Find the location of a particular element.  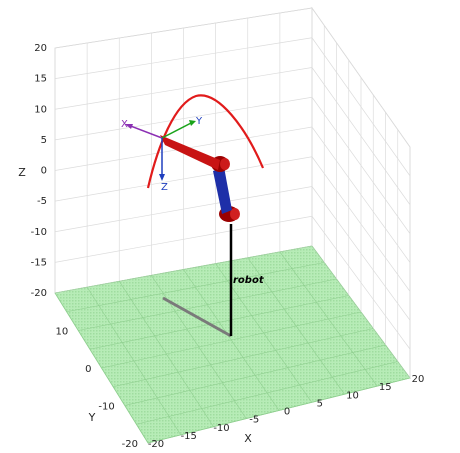

x-axis-label: X is located at coordinates (248, 438).